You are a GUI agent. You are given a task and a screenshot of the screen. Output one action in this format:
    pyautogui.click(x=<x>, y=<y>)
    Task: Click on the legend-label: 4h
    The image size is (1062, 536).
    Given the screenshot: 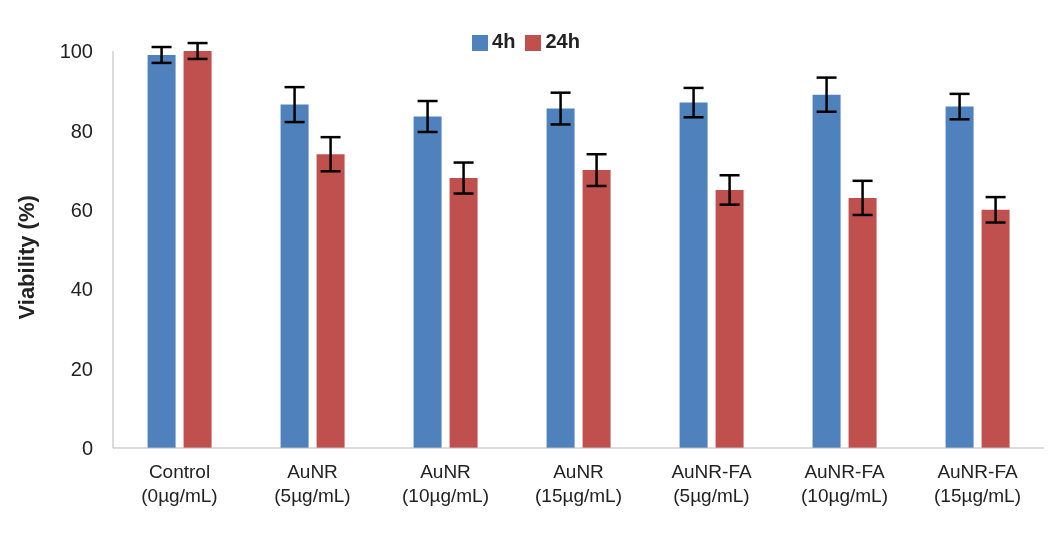 What is the action you would take?
    pyautogui.click(x=504, y=41)
    